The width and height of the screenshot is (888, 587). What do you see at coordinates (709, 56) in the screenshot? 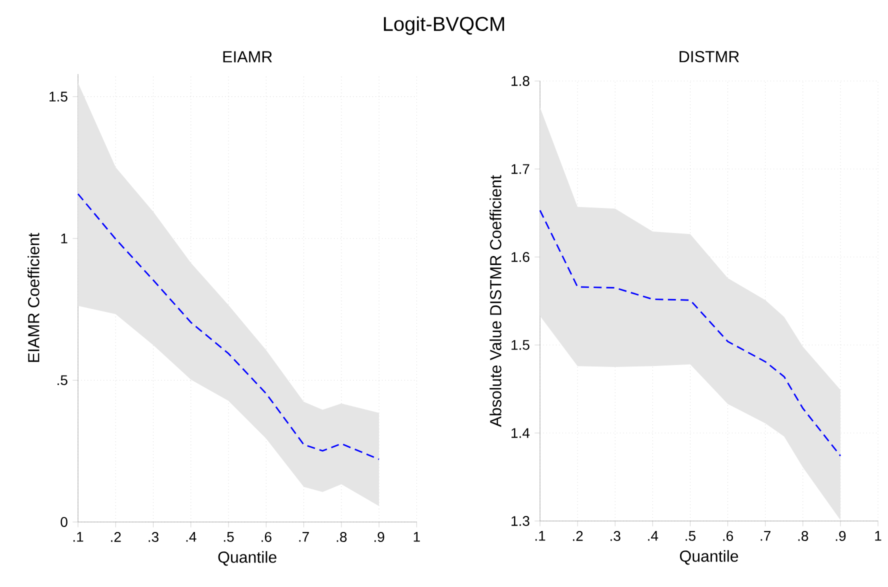
I see `chart-subtitle: DISTMR` at bounding box center [709, 56].